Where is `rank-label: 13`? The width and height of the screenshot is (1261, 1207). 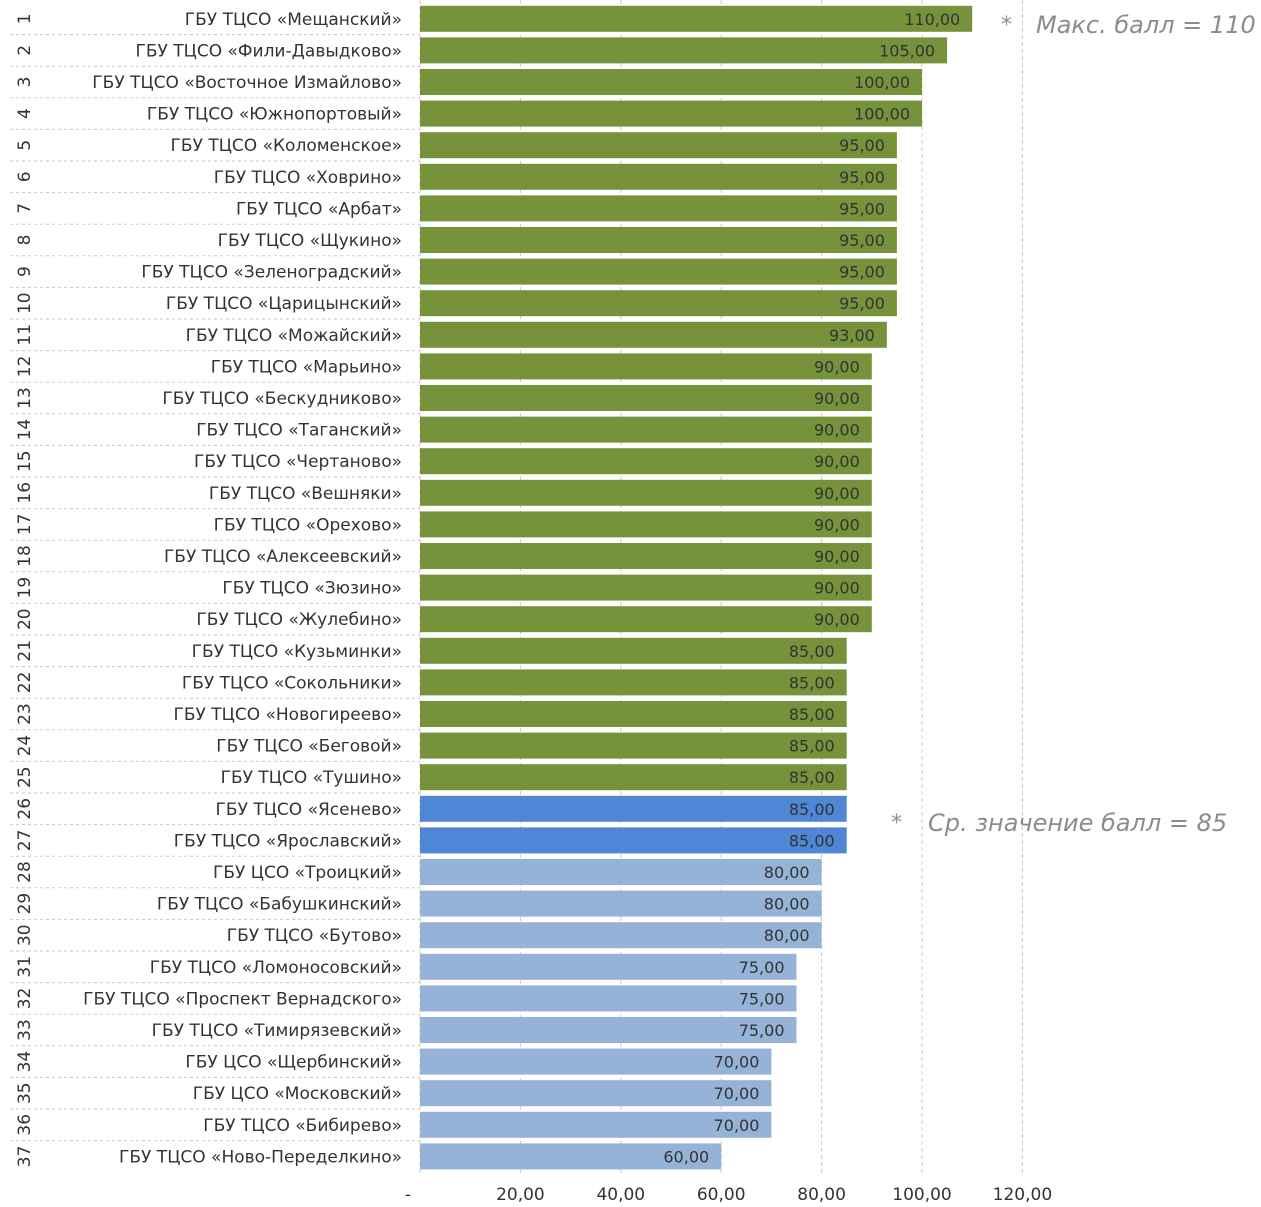
rank-label: 13 is located at coordinates (25, 398).